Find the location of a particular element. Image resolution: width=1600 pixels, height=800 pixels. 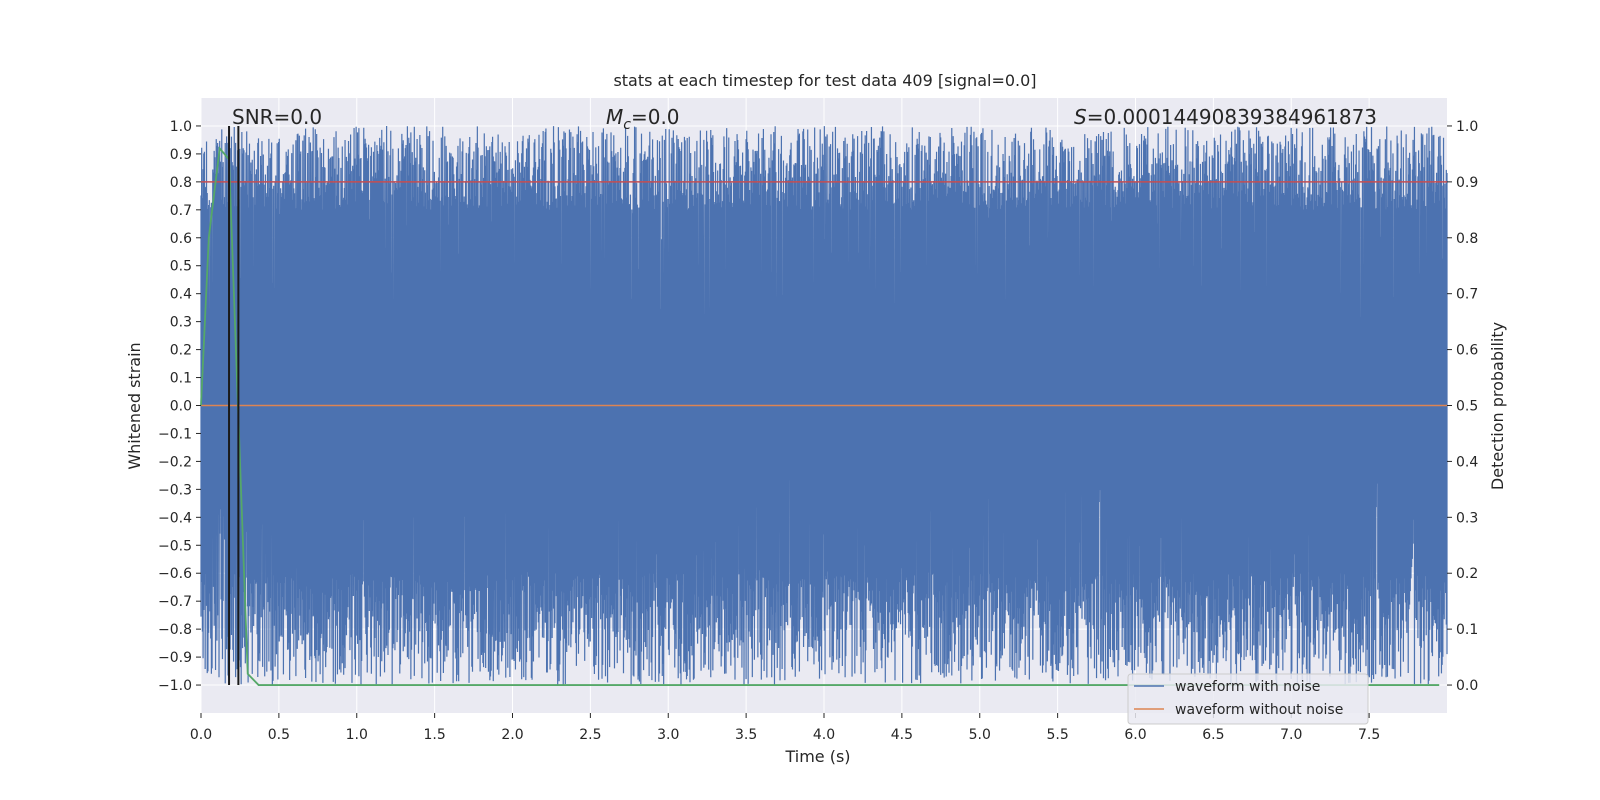

y-tick-label: −0.2 is located at coordinates (175, 462).